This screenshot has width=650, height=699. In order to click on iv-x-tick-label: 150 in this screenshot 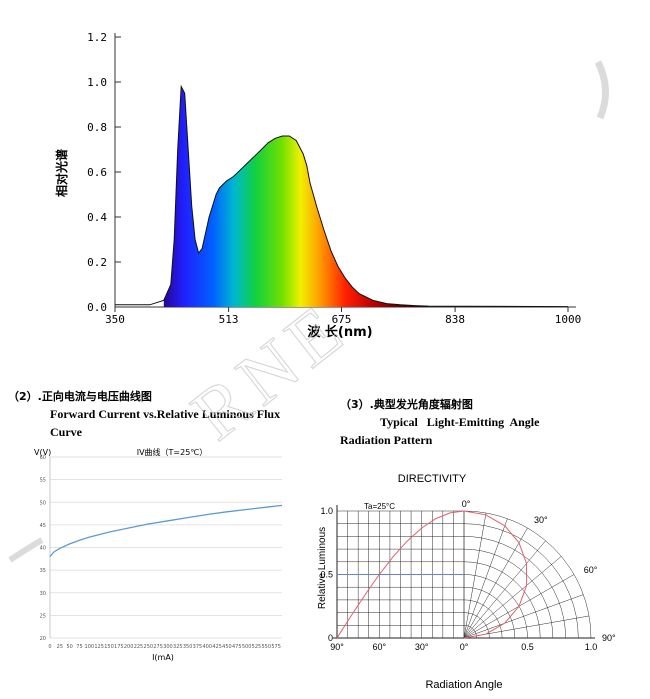, I will do `click(109, 647)`.